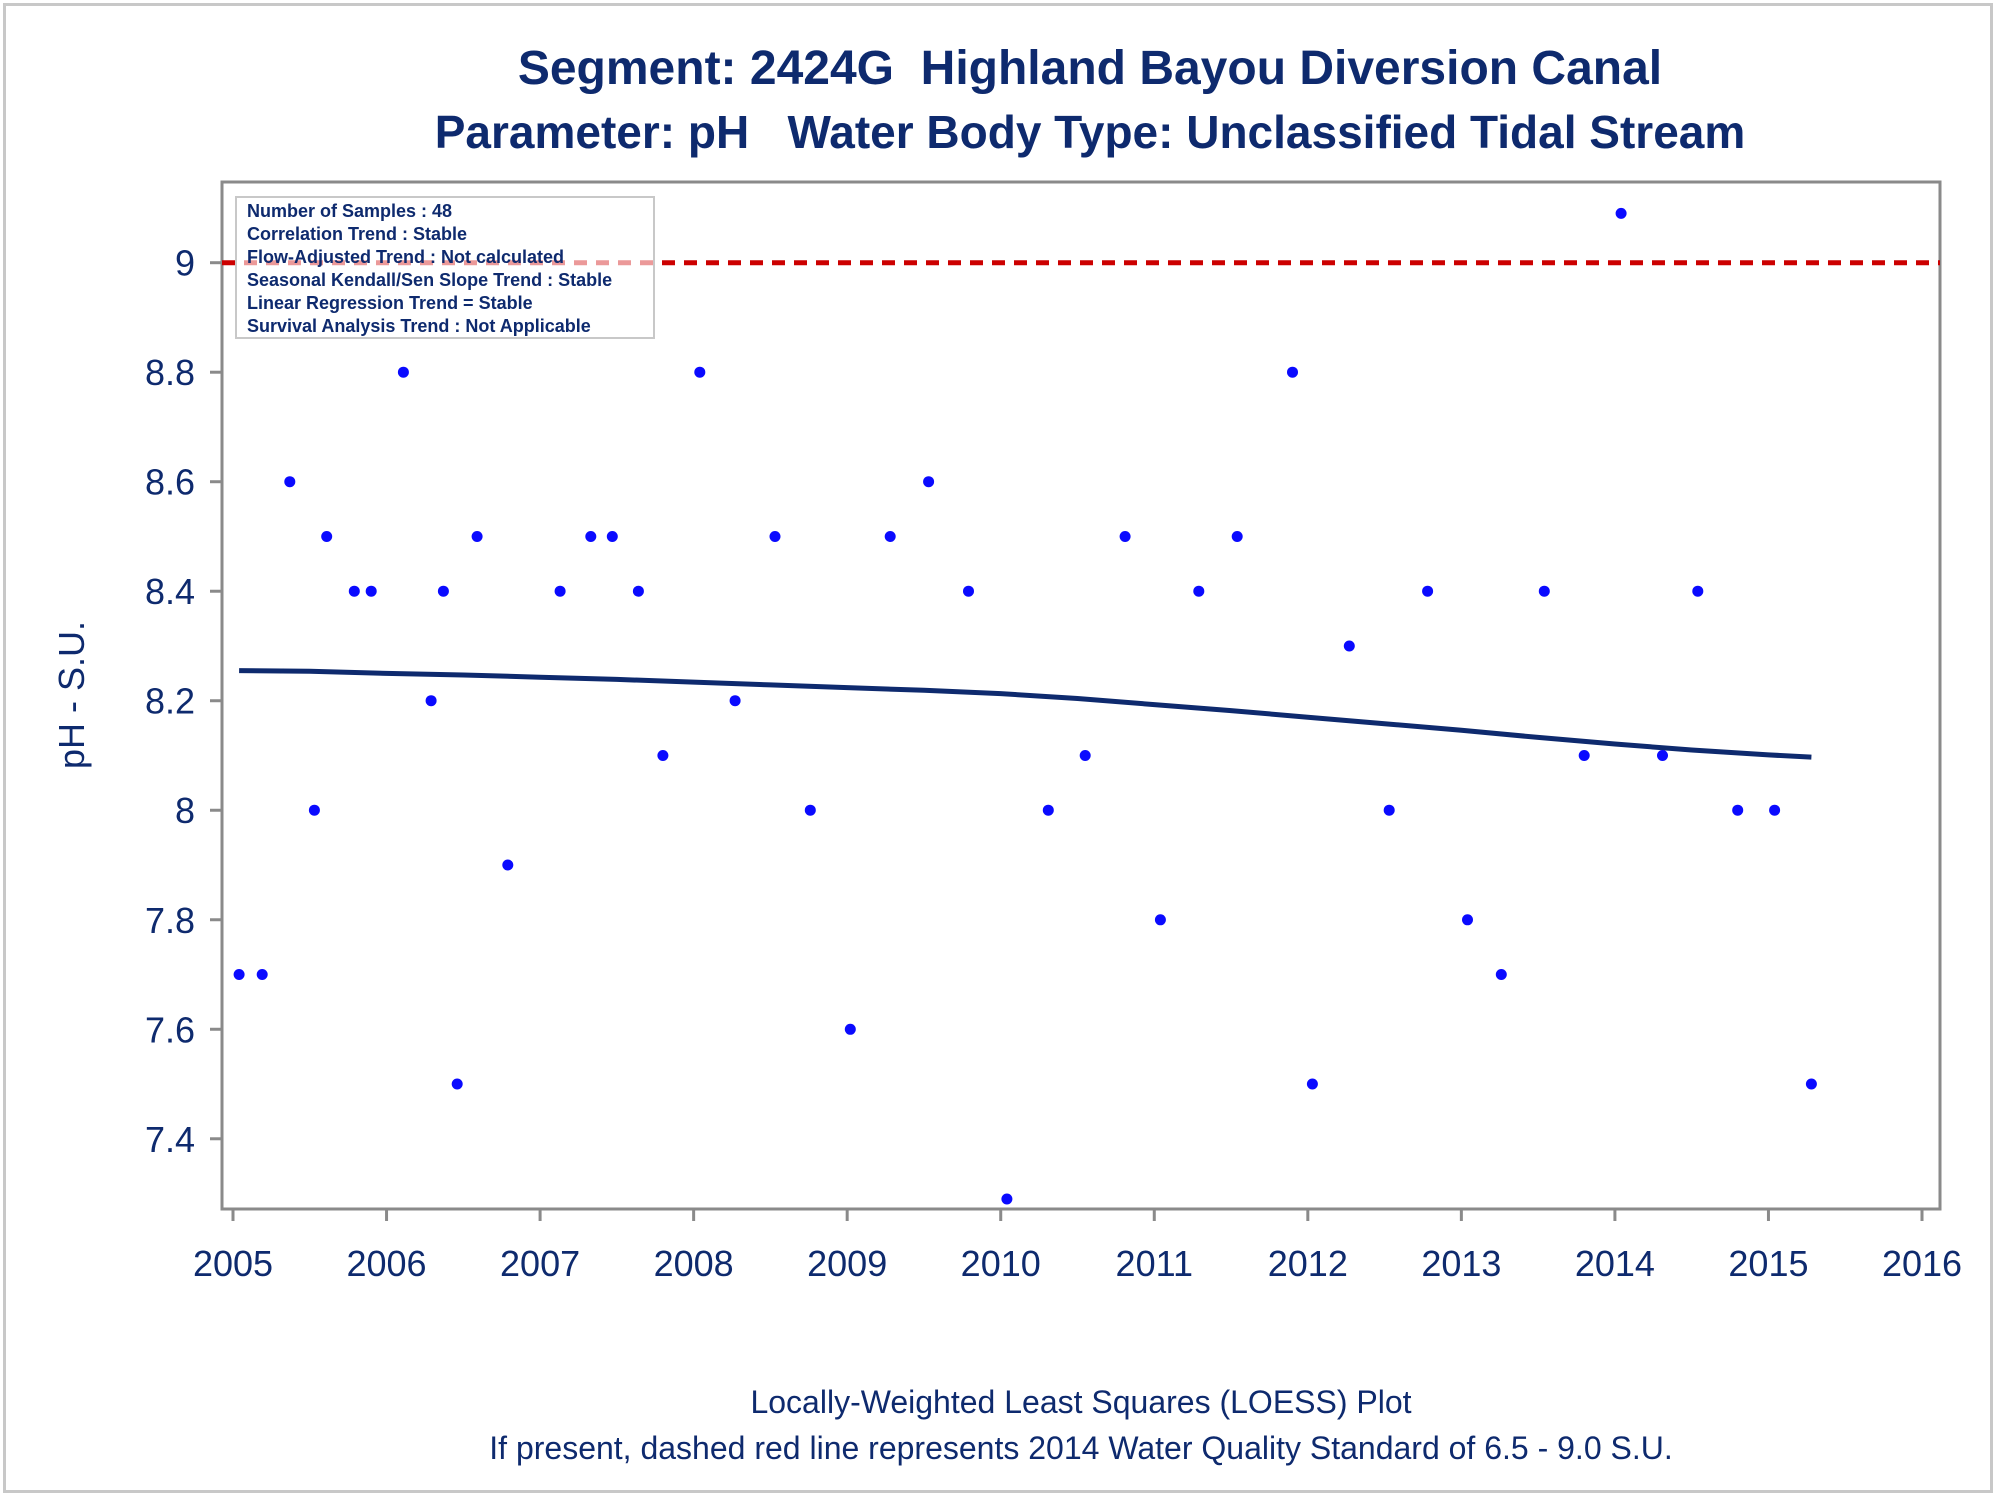 Image resolution: width=2000 pixels, height=1500 pixels. I want to click on x-tick-label: 2016, so click(1922, 1263).